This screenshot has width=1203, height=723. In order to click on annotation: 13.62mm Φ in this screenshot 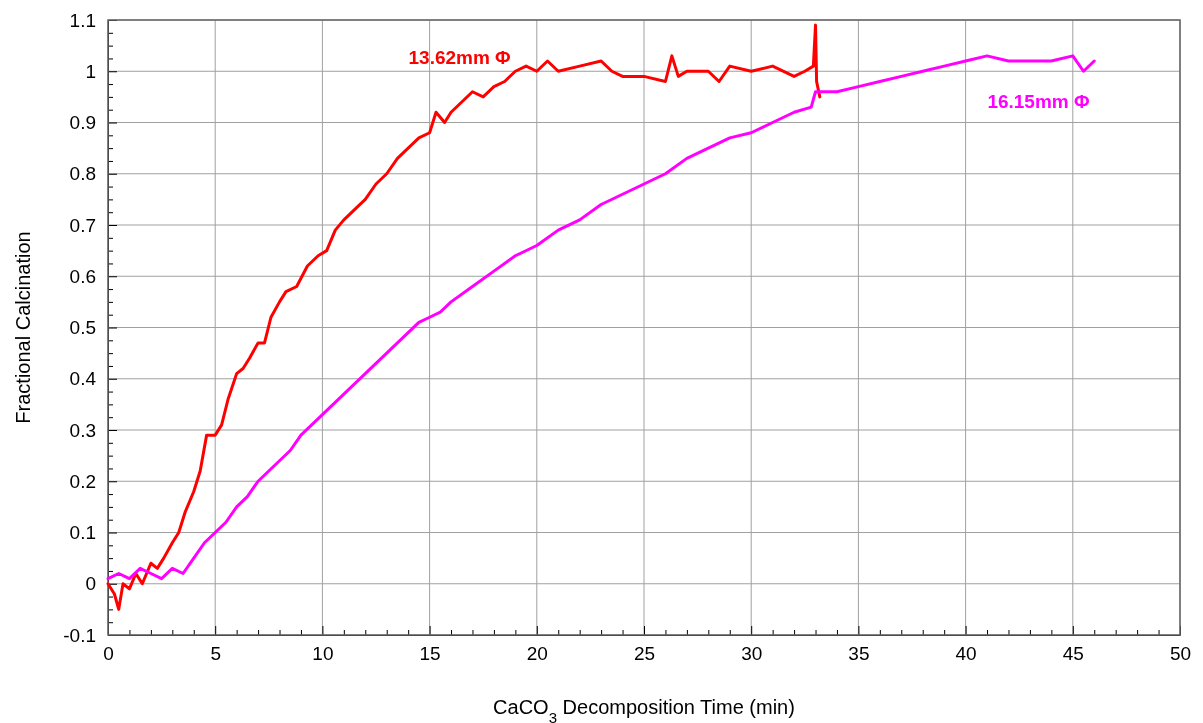, I will do `click(460, 58)`.